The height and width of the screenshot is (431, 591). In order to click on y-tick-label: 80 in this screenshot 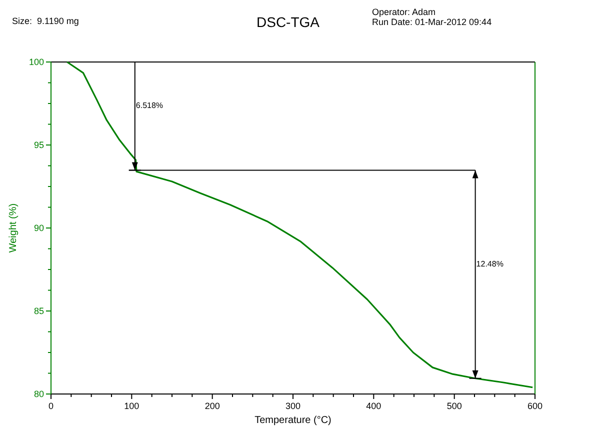, I will do `click(39, 394)`.